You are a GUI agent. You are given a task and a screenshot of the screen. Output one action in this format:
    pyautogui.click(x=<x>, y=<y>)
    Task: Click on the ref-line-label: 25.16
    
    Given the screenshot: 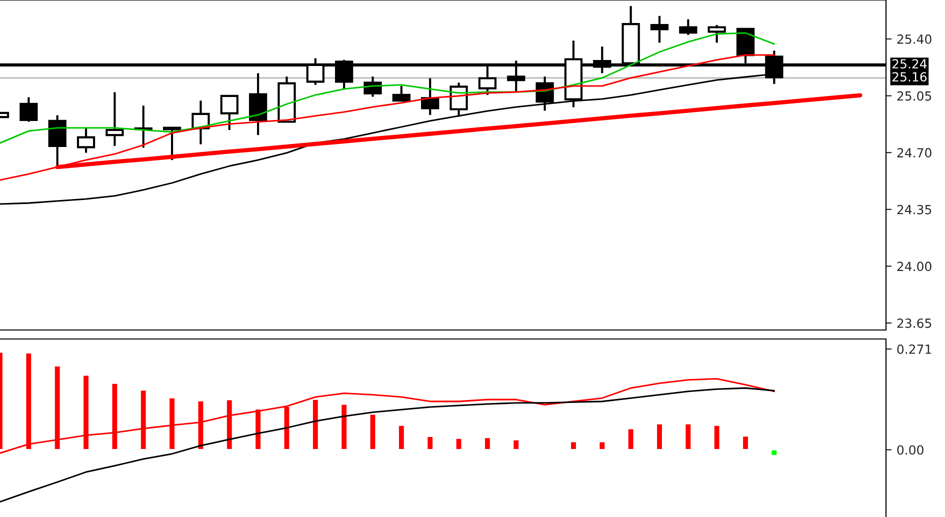 What is the action you would take?
    pyautogui.click(x=909, y=77)
    